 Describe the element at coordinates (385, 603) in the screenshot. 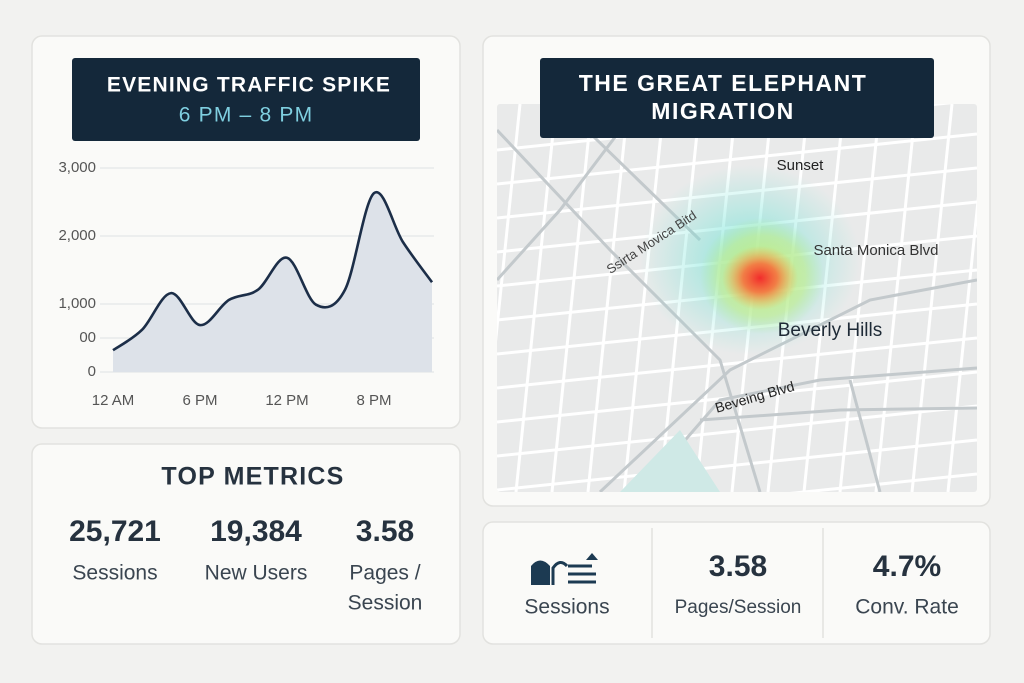

I see `metric-label: Session` at that location.